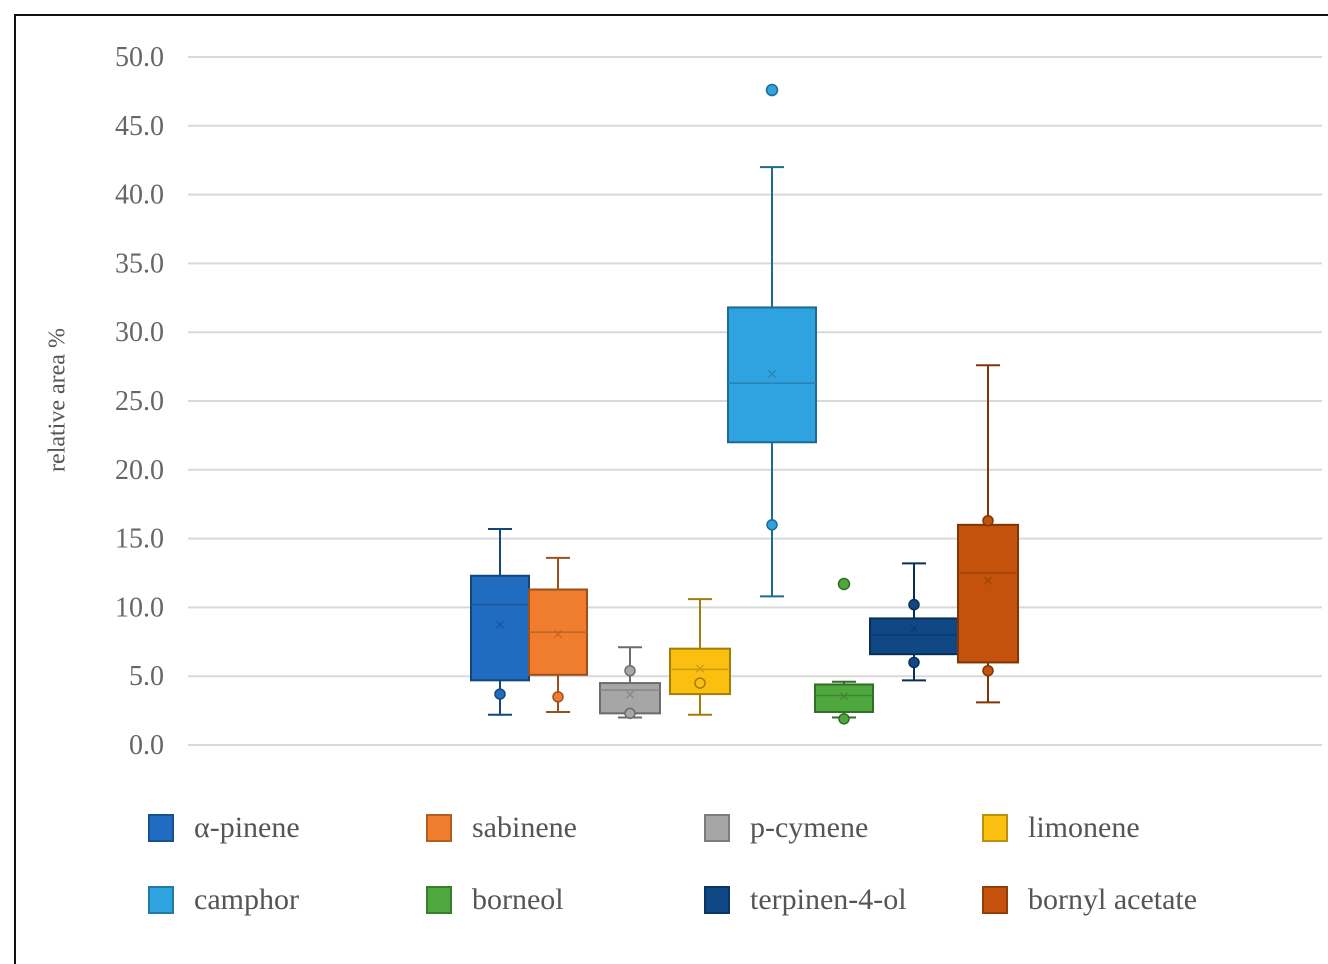 The width and height of the screenshot is (1328, 964). I want to click on legend-item: p-cymene, so click(843, 828).